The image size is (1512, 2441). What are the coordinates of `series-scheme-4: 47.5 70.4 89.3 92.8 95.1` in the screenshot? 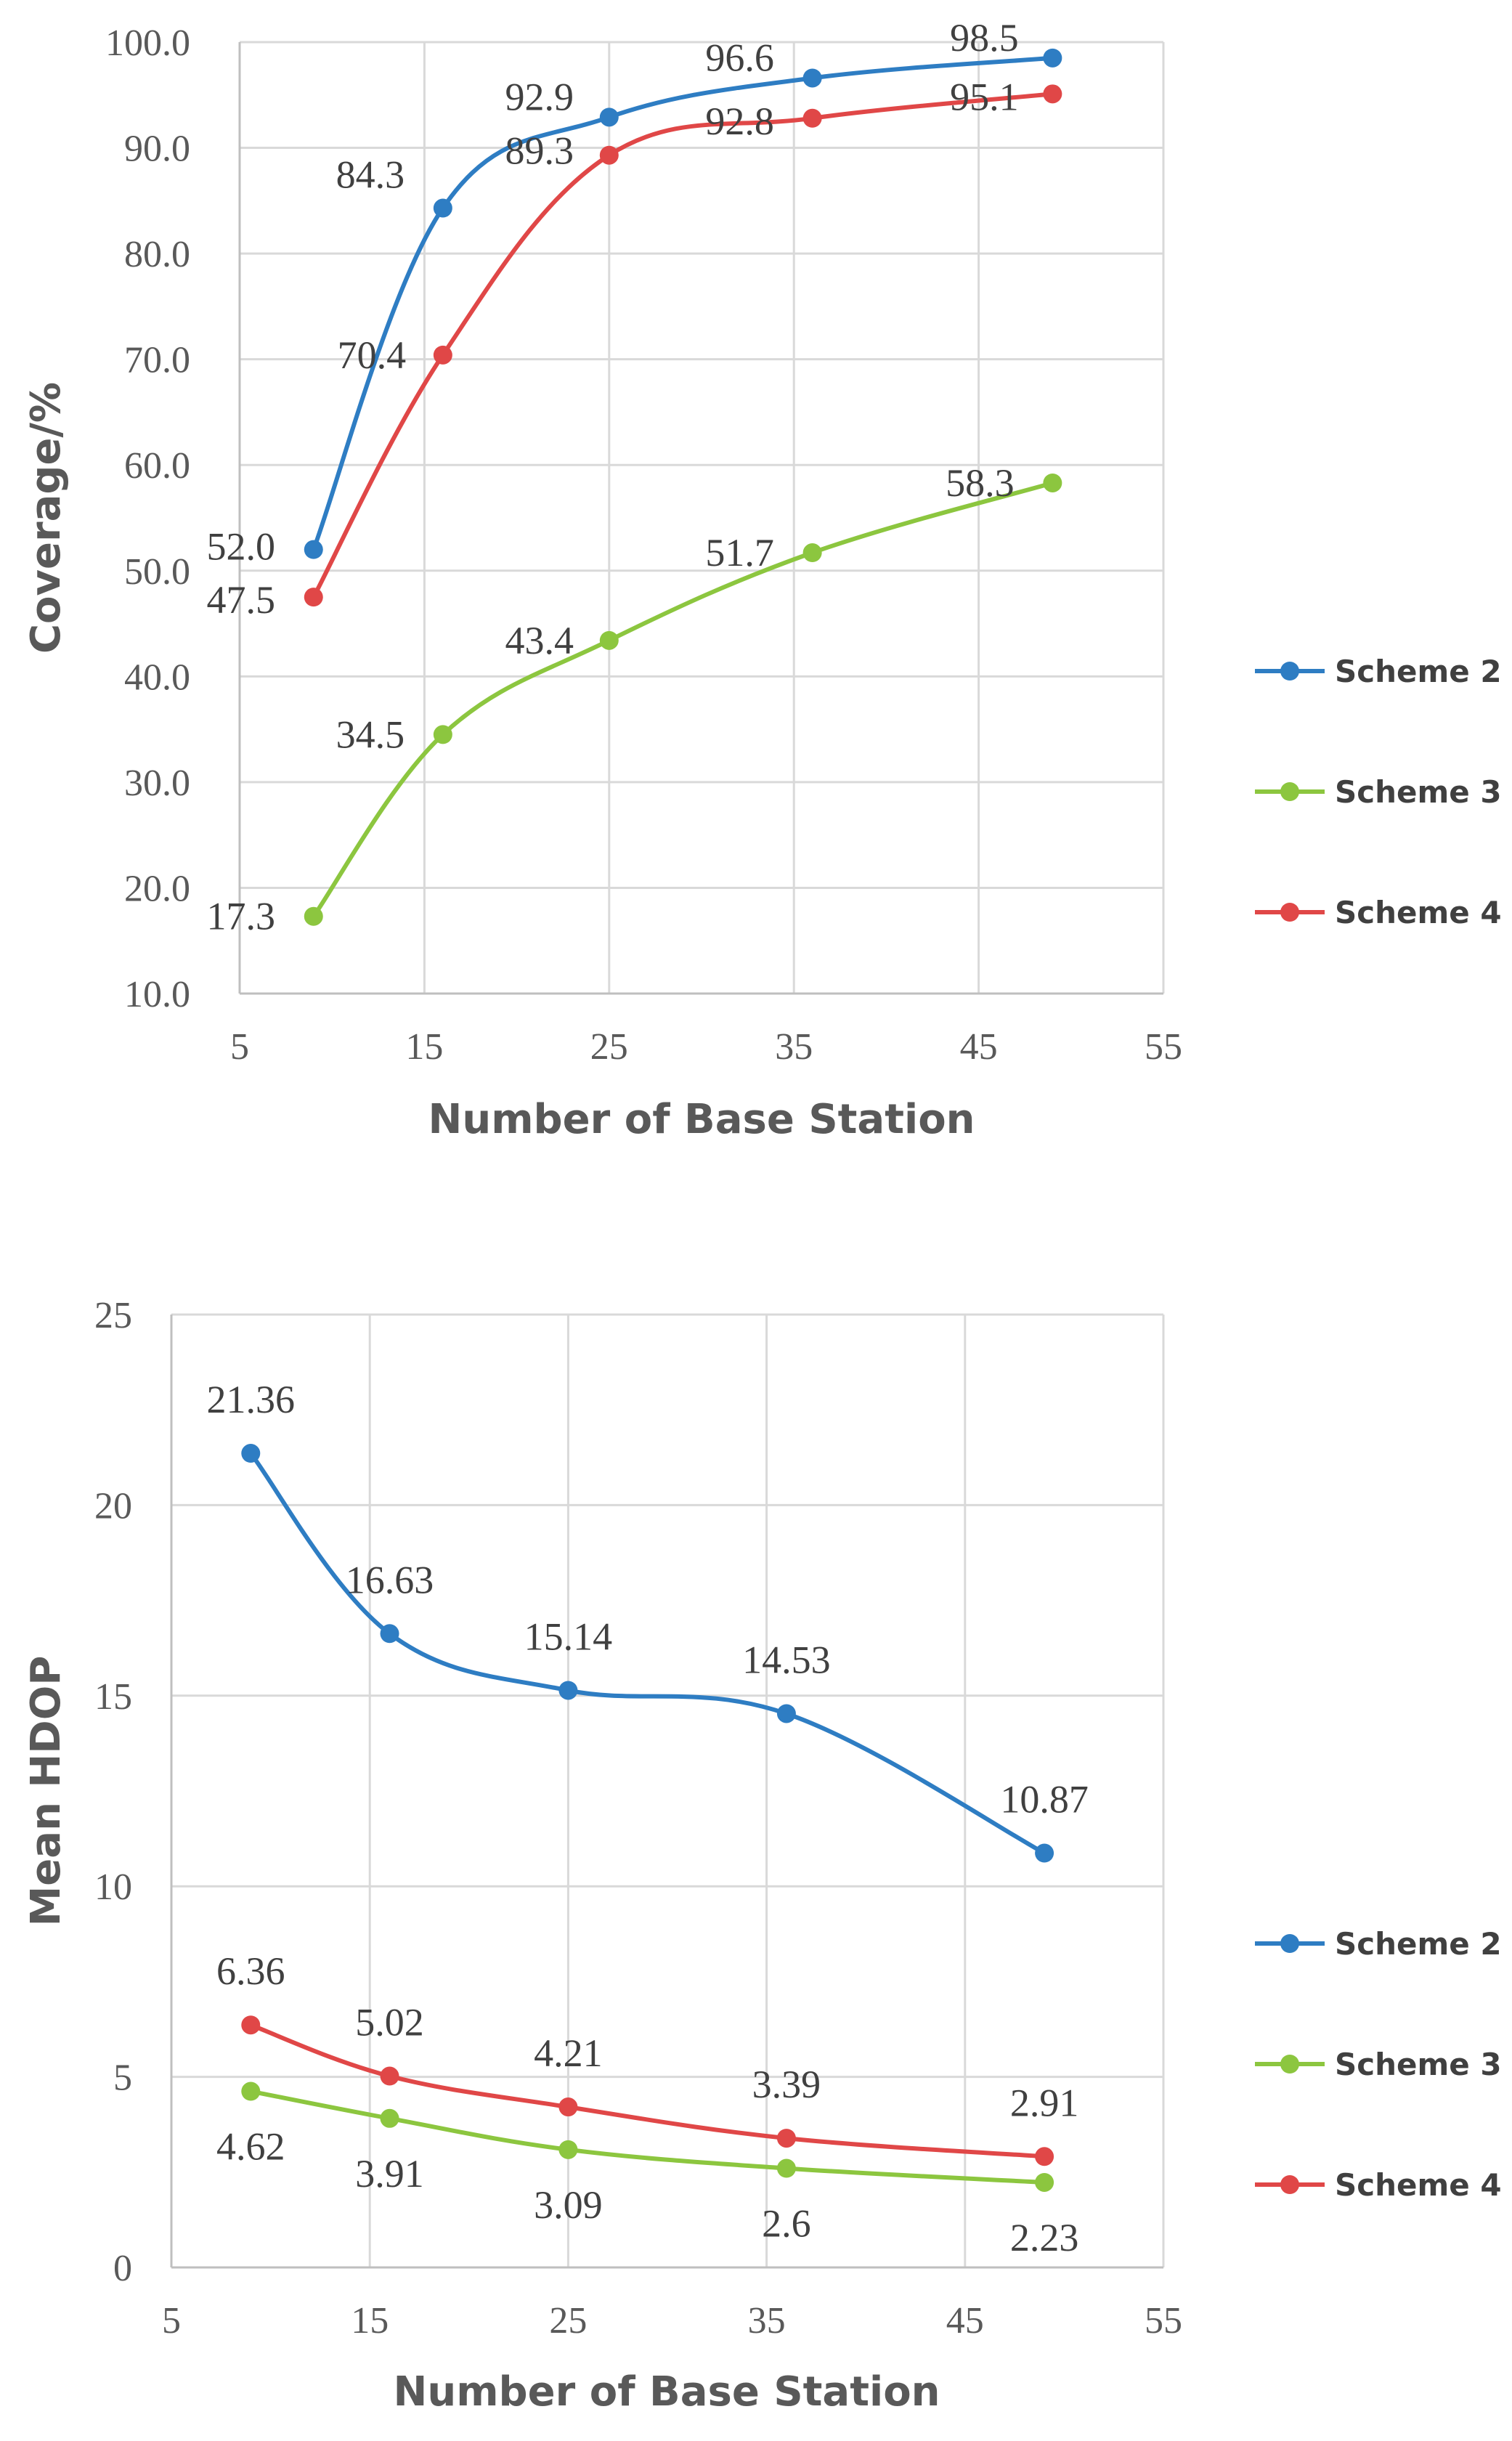 It's located at (634, 349).